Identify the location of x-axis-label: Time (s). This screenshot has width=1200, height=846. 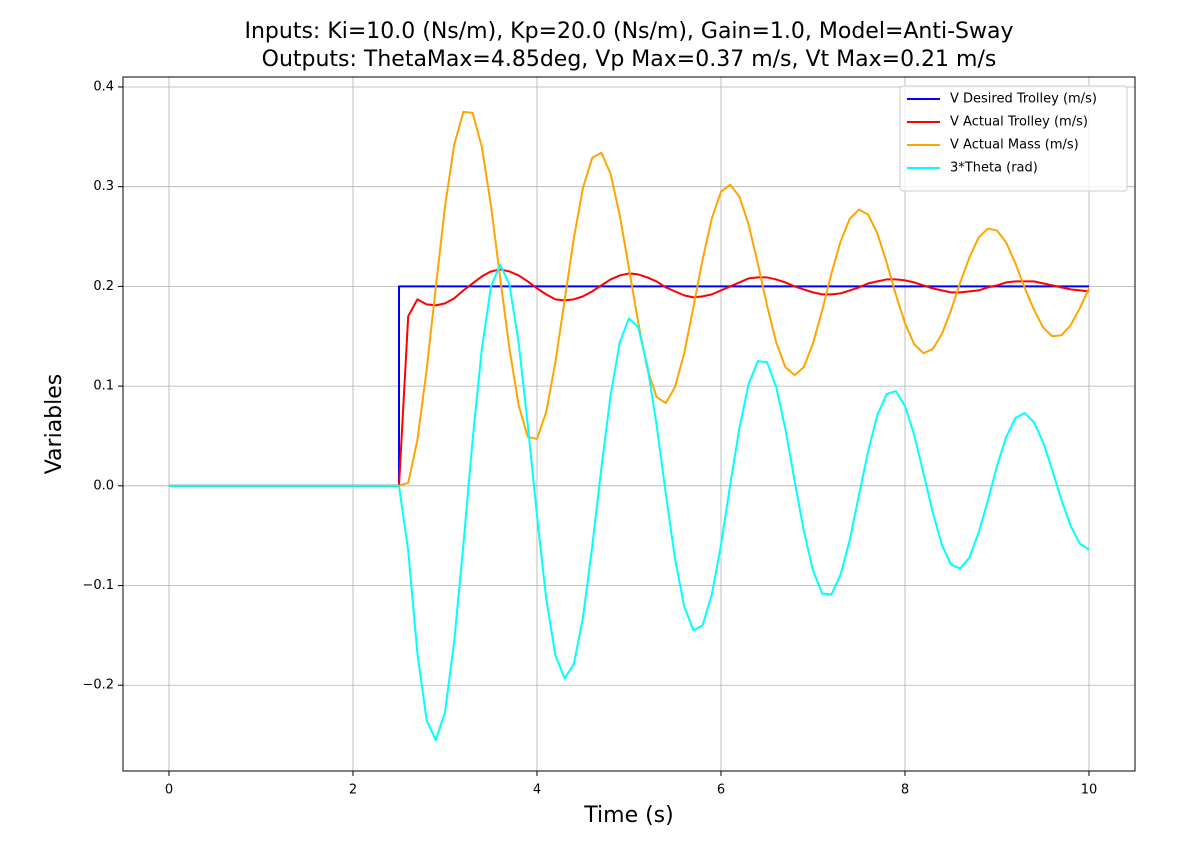
(628, 815).